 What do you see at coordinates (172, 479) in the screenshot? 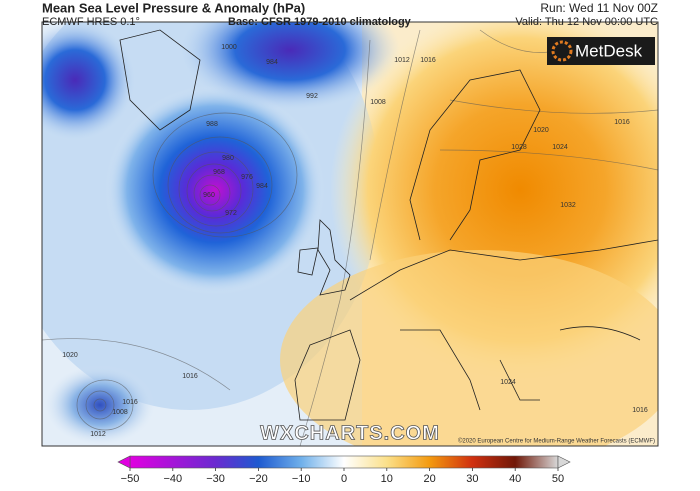
I see `colorbar-tick-label: −40` at bounding box center [172, 479].